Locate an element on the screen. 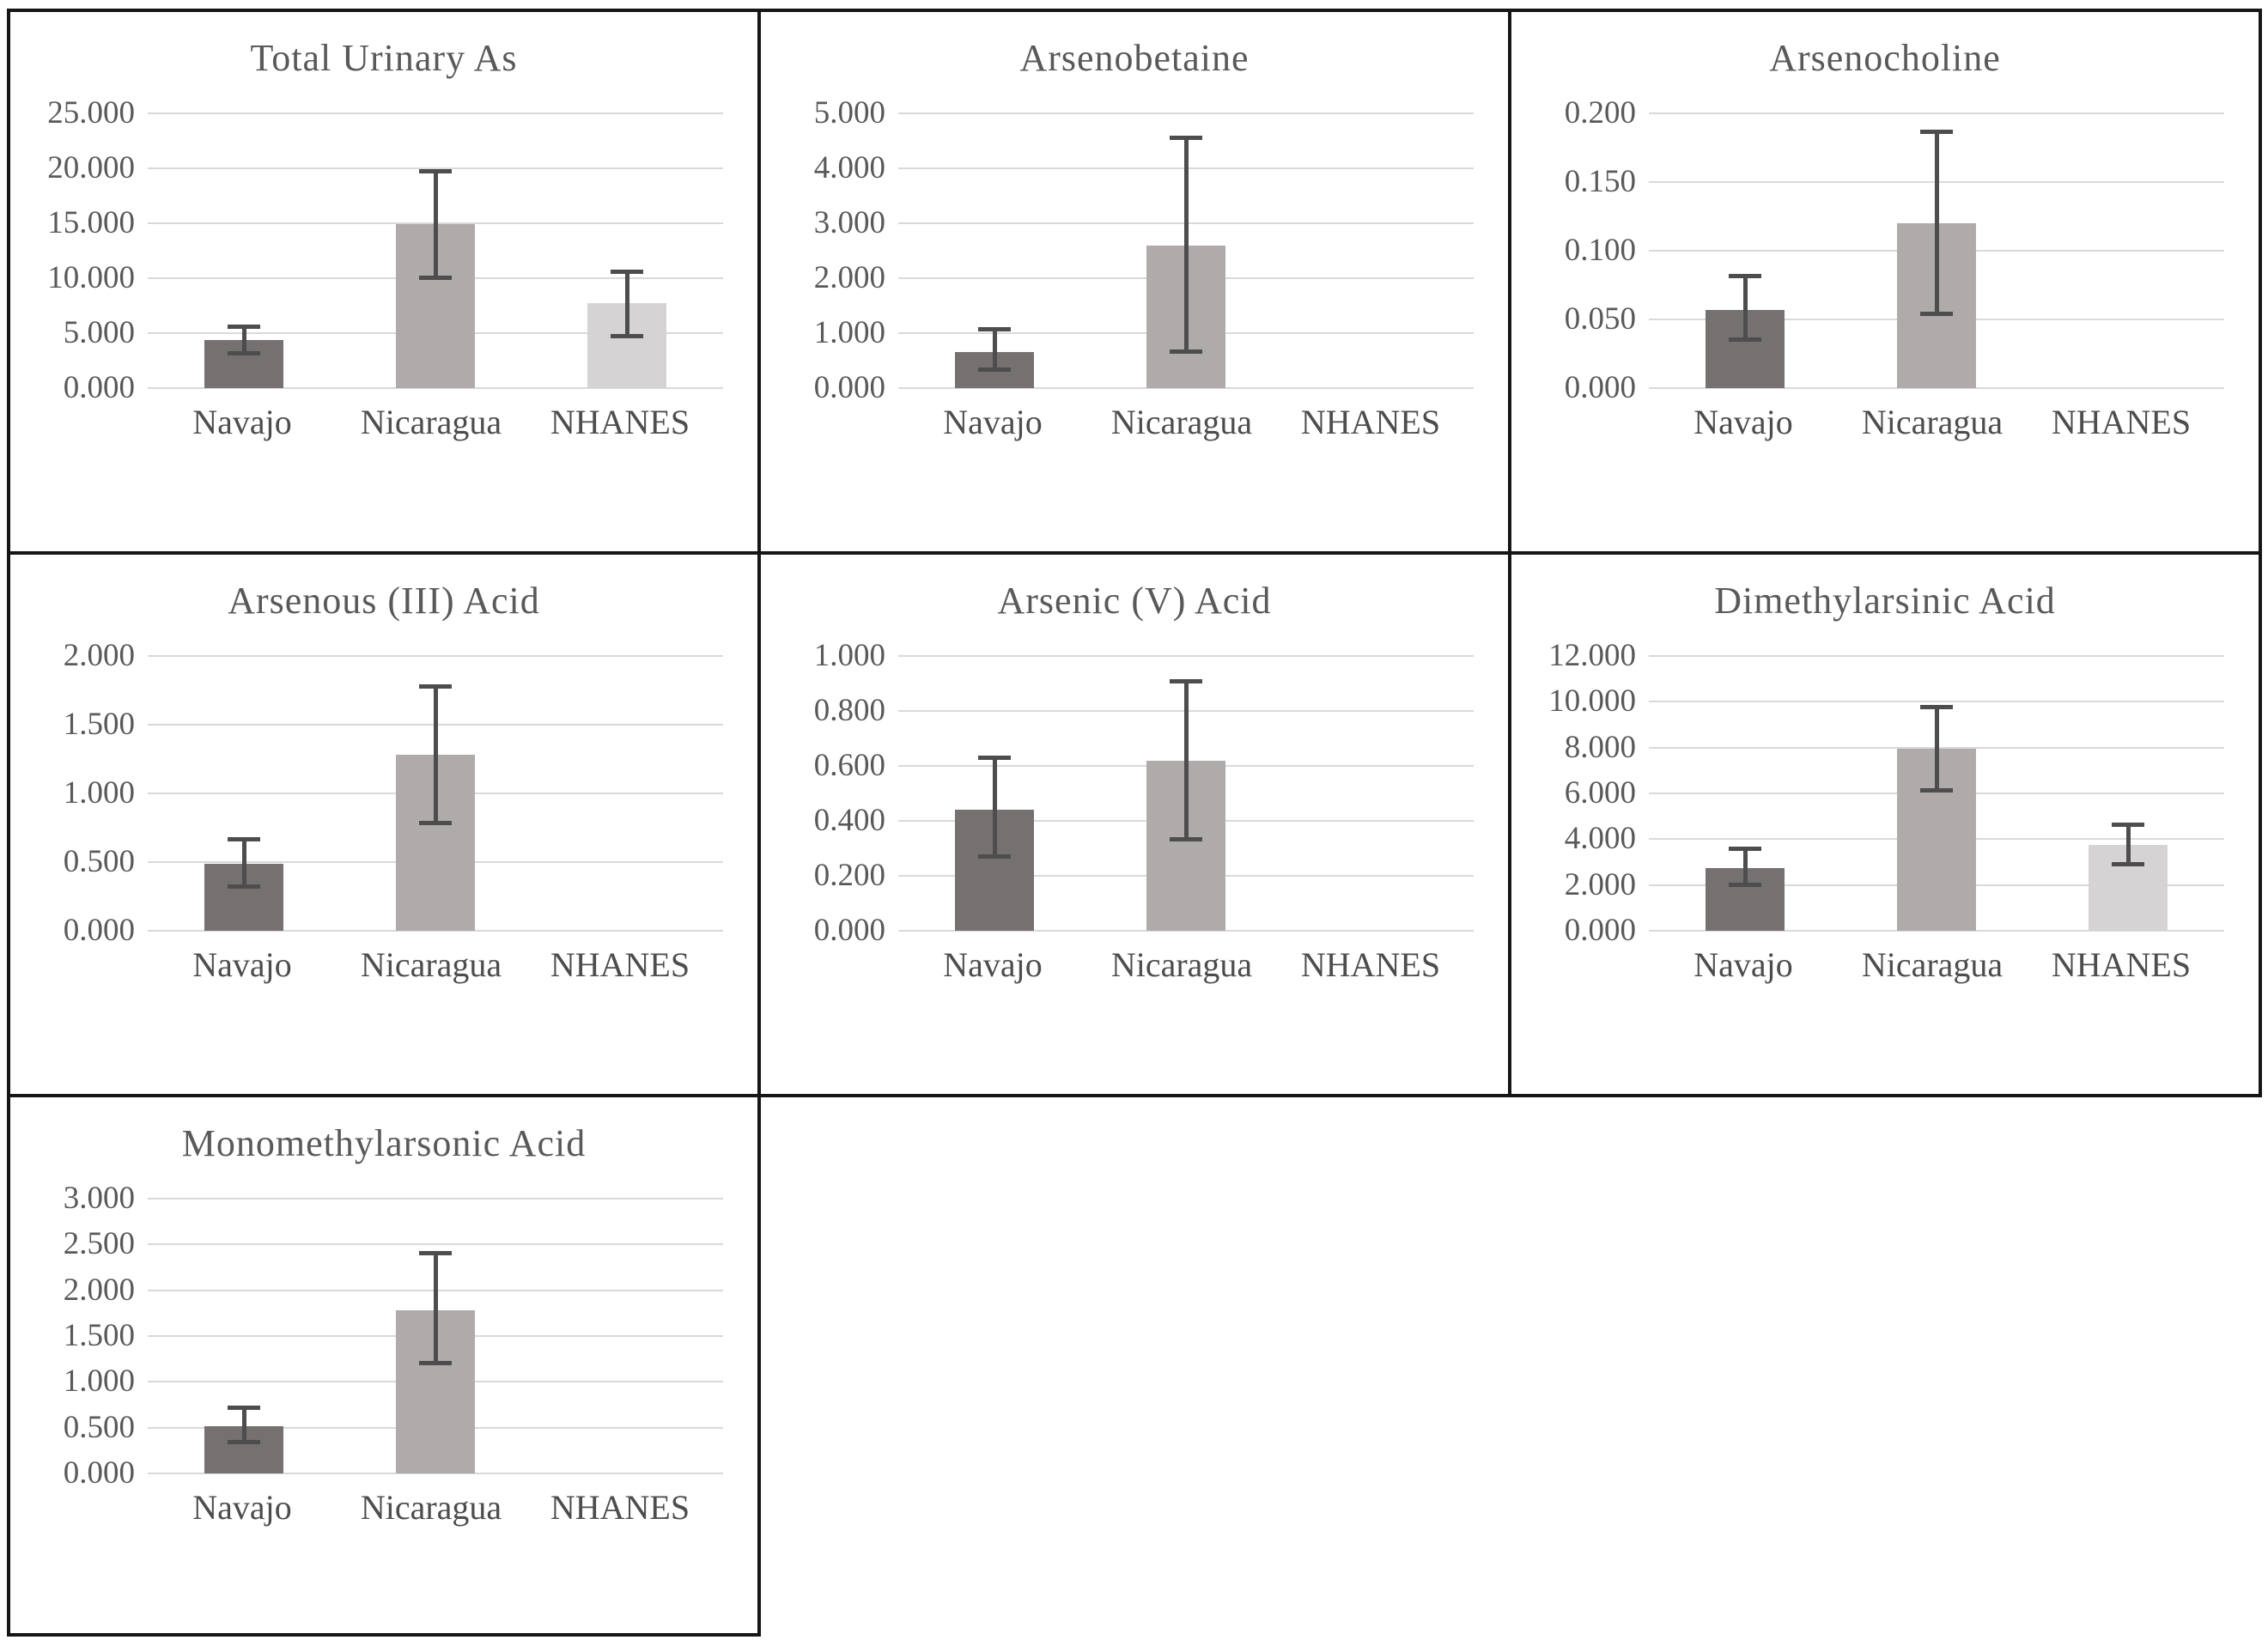 This screenshot has width=2268, height=1646. y-axis-tick-label: 0.500 is located at coordinates (99, 861).